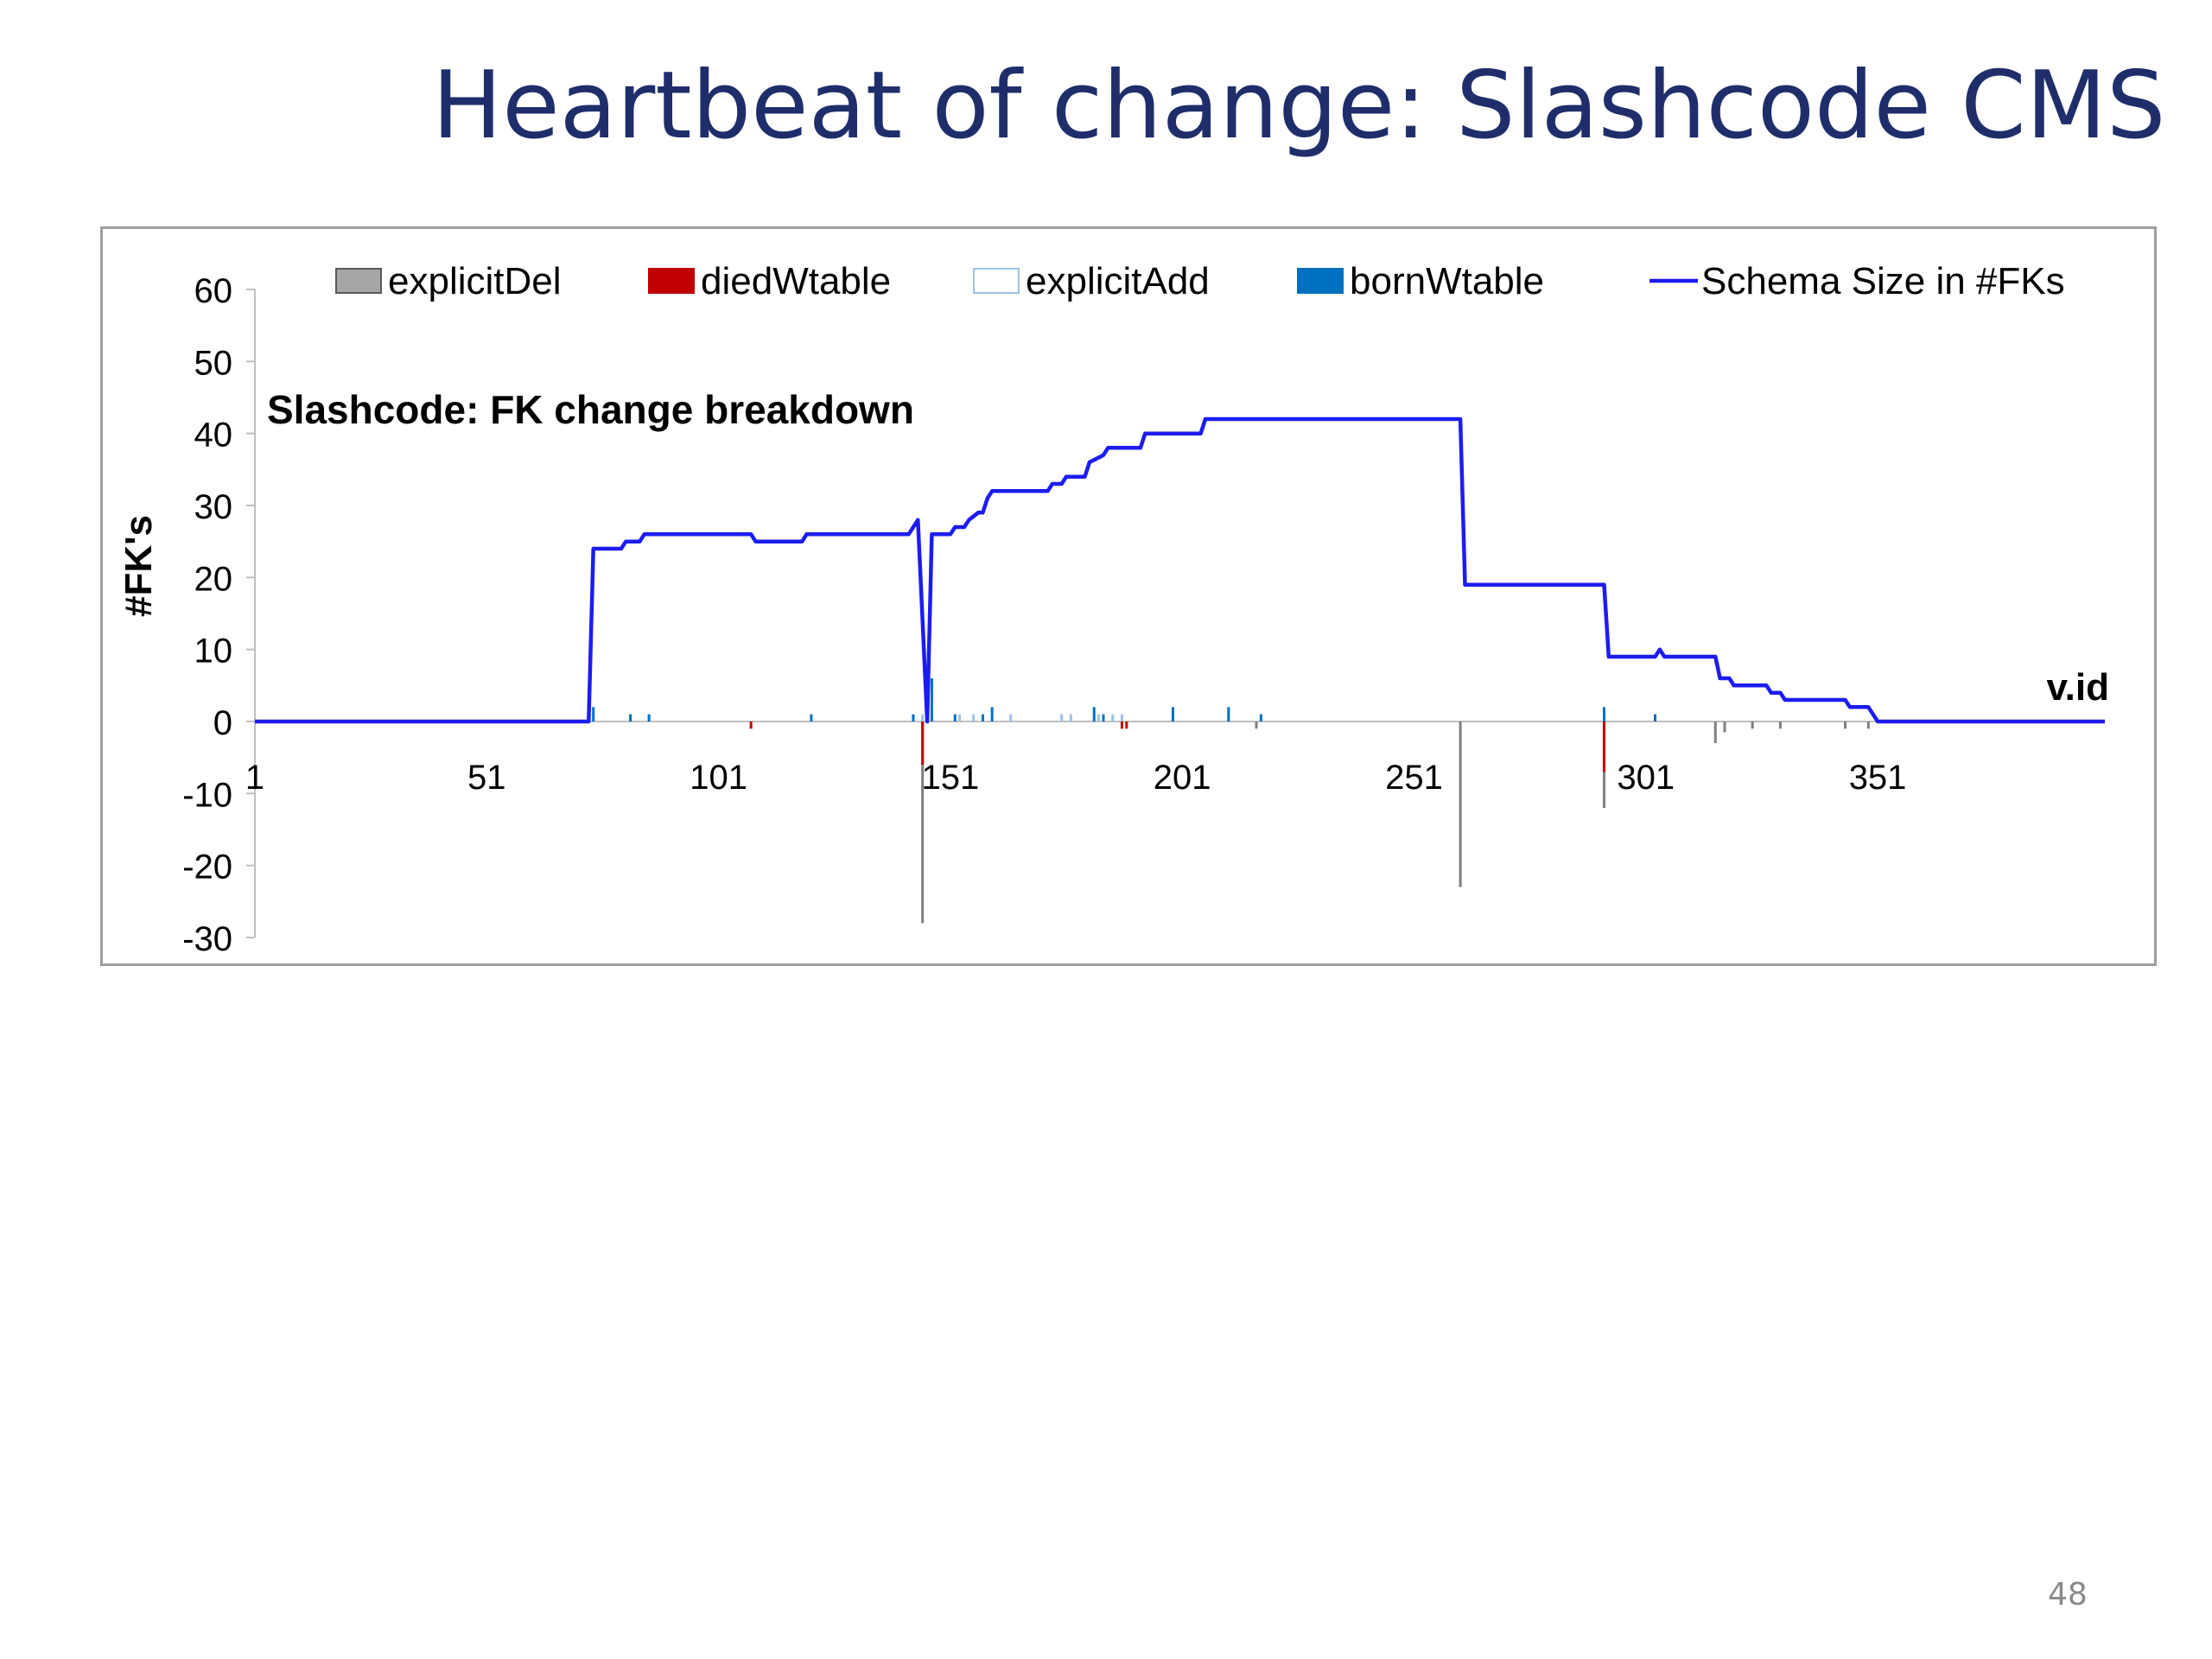 The height and width of the screenshot is (1659, 2212). I want to click on bars-layer, so click(1231, 801).